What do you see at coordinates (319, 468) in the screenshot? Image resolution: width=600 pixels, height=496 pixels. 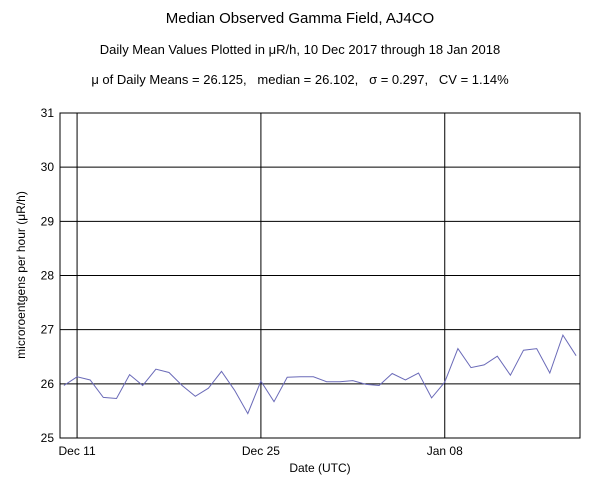 I see `x-axis-label: Date (UTC)` at bounding box center [319, 468].